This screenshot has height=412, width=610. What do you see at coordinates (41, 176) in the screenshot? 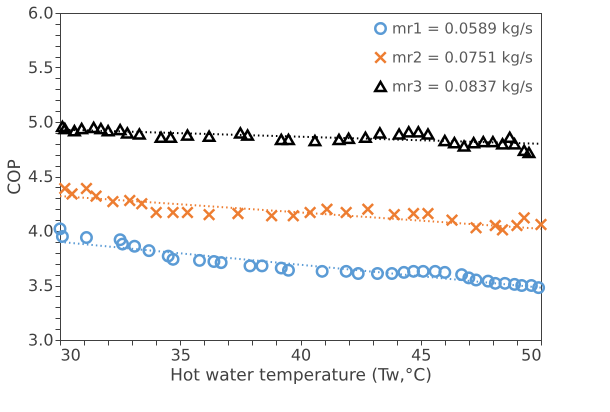
I see `y-tick-label: 4.5` at bounding box center [41, 176].